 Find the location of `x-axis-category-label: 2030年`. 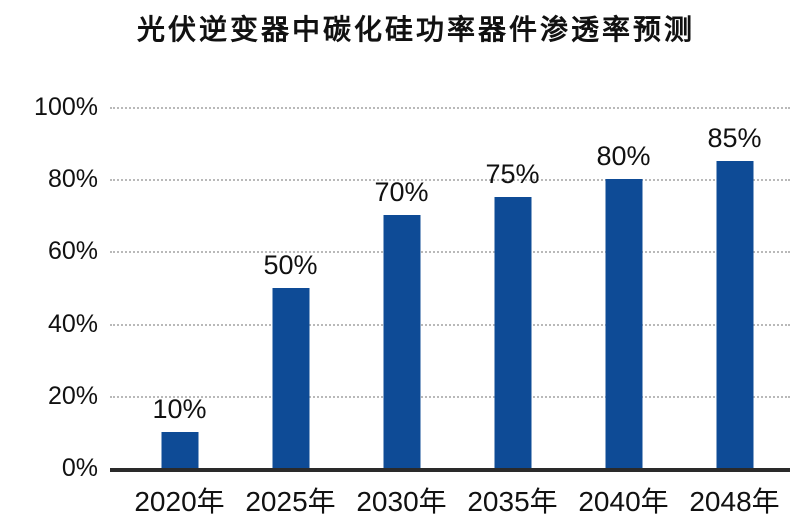

x-axis-category-label: 2030年 is located at coordinates (401, 501).